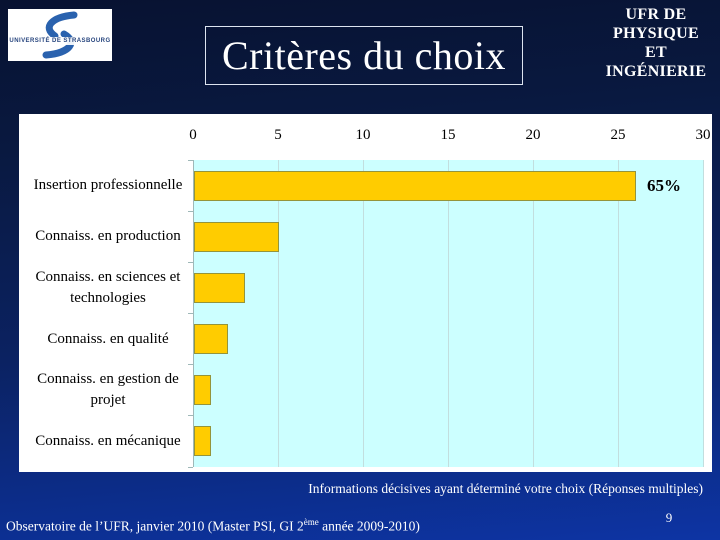  I want to click on x-axis-tick-label: 30, so click(703, 135).